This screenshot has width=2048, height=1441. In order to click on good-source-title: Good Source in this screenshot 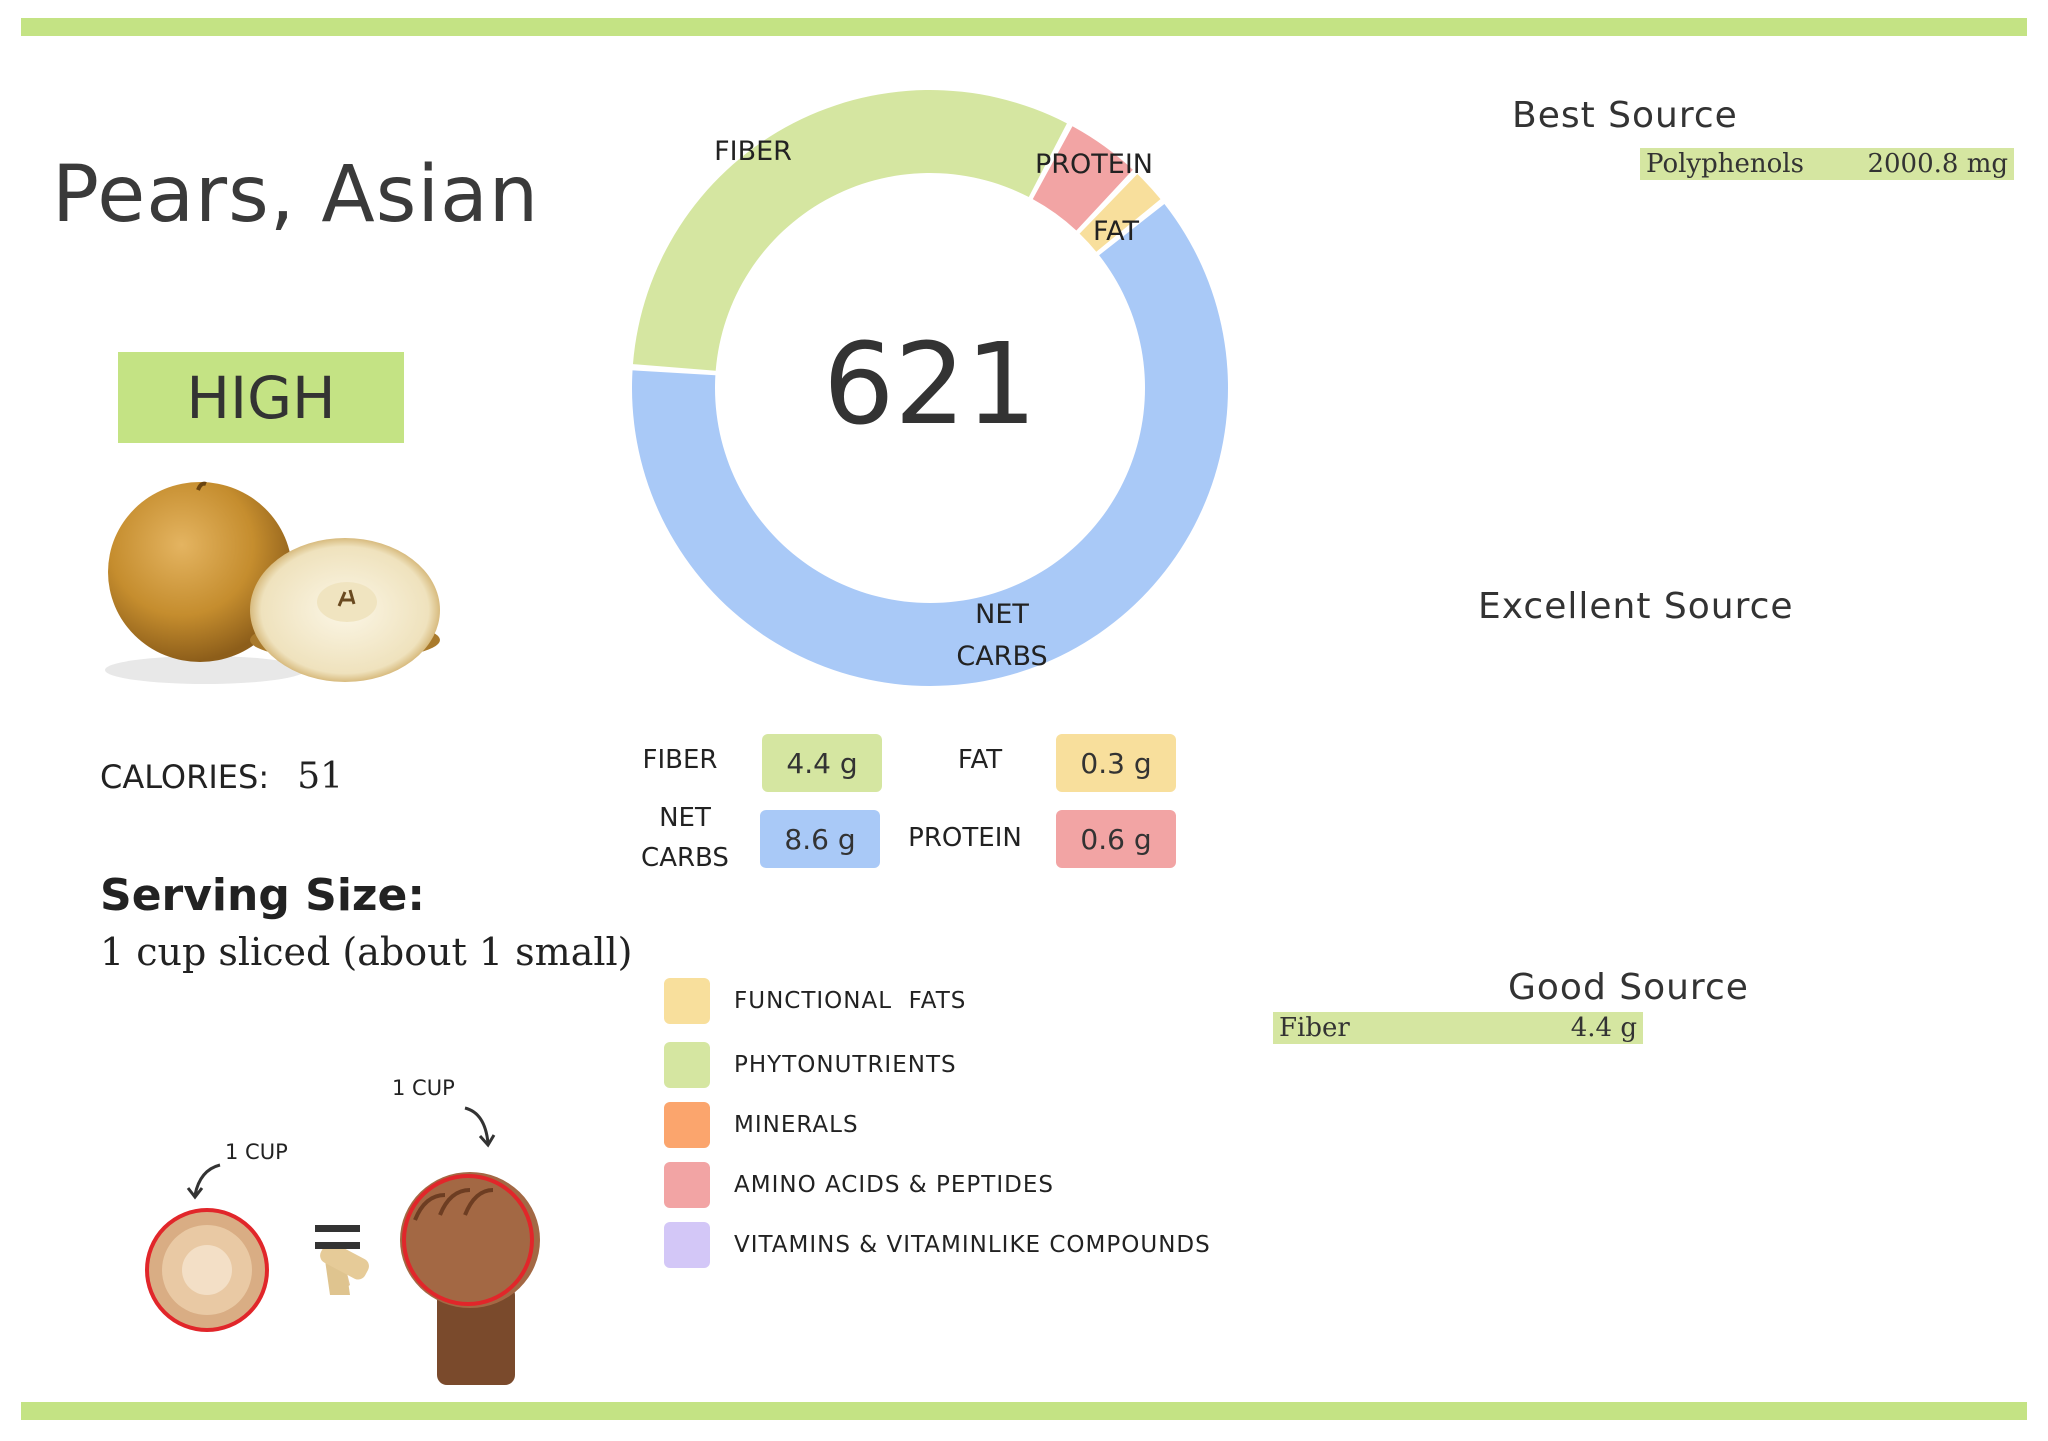, I will do `click(1628, 987)`.